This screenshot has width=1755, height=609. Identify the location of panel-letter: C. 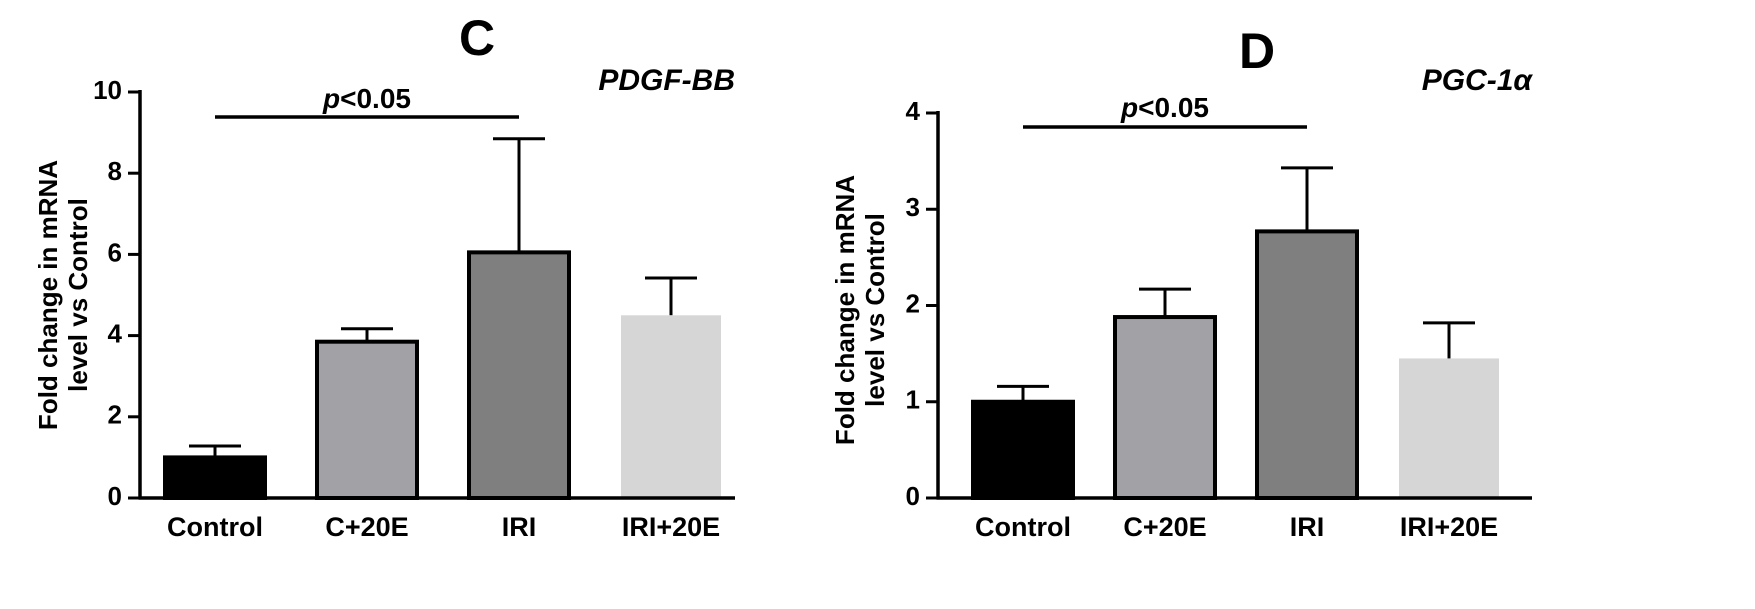
(477, 38).